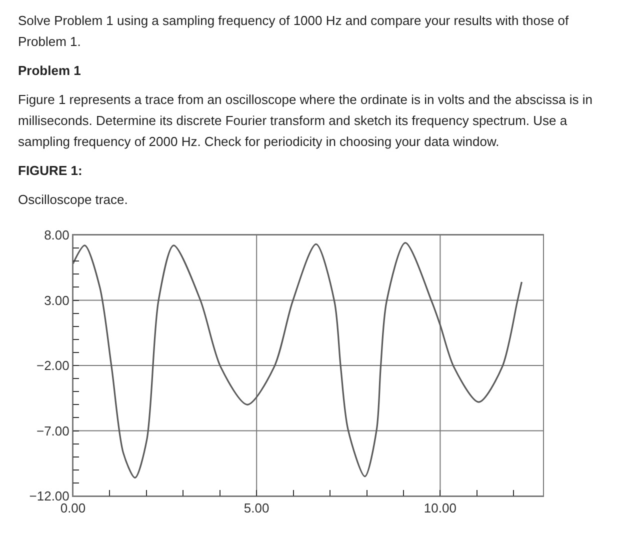 The width and height of the screenshot is (628, 533). Describe the element at coordinates (306, 121) in the screenshot. I see `caption: Figure 1 represents a trace from an oscilloscope where the ordinate is in volts and the abscissa is in milliseconds. Determine its discrete Fourier transform and sketch its frequency spectrum. Use a sampling frequency of 2000 Hz. Check for periodicity in choosing your data window.` at that location.